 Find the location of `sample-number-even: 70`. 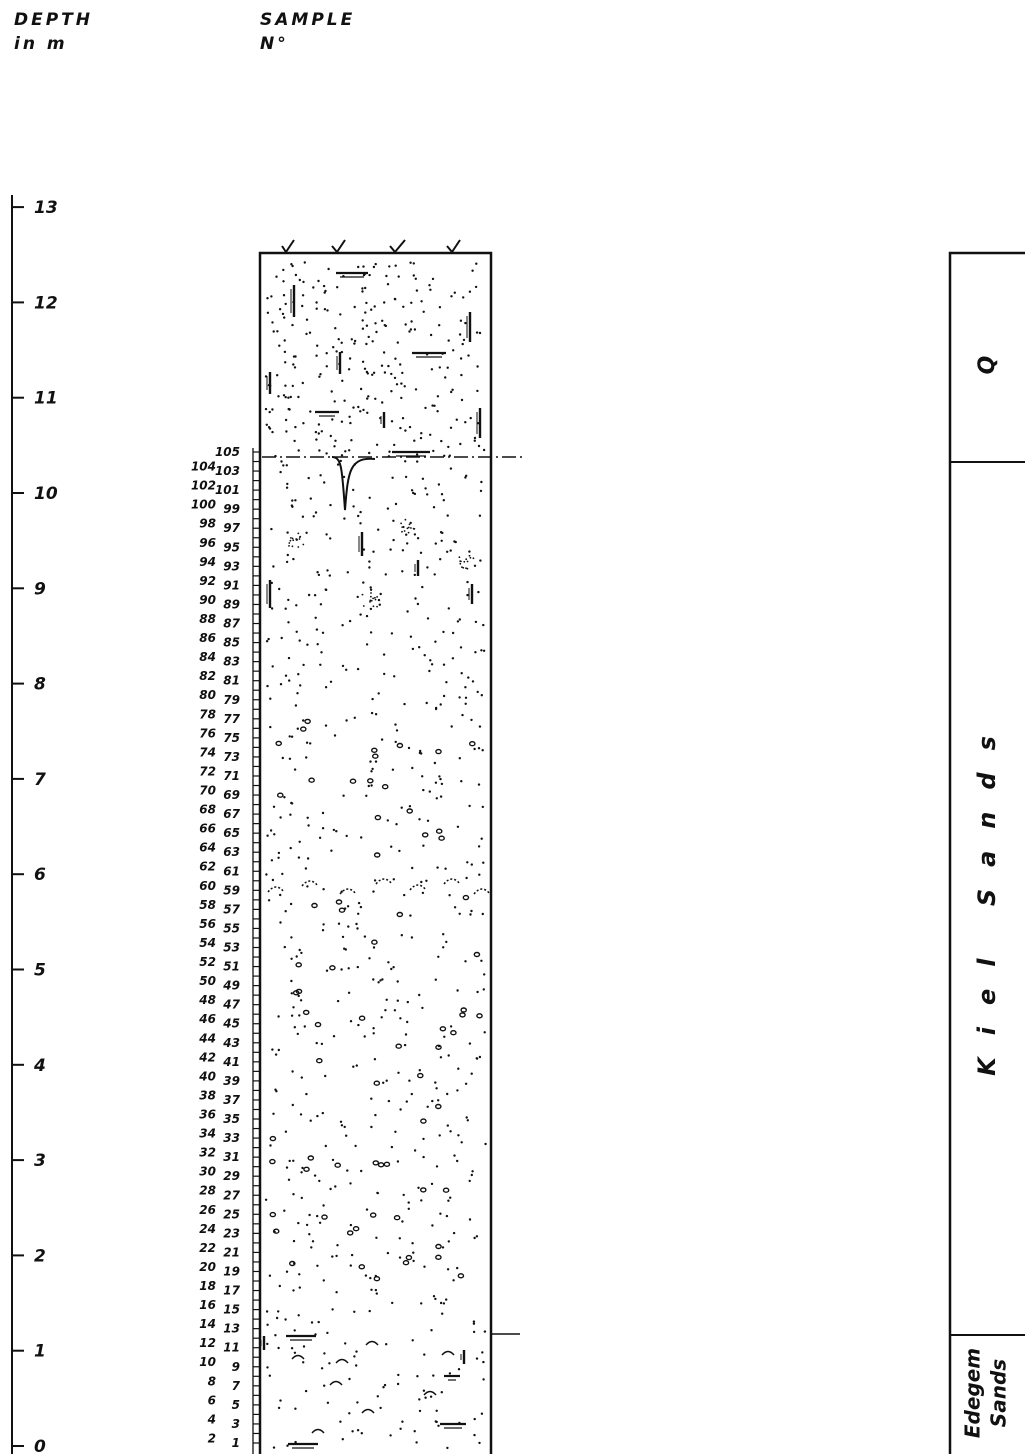

sample-number-even: 70 is located at coordinates (207, 791).